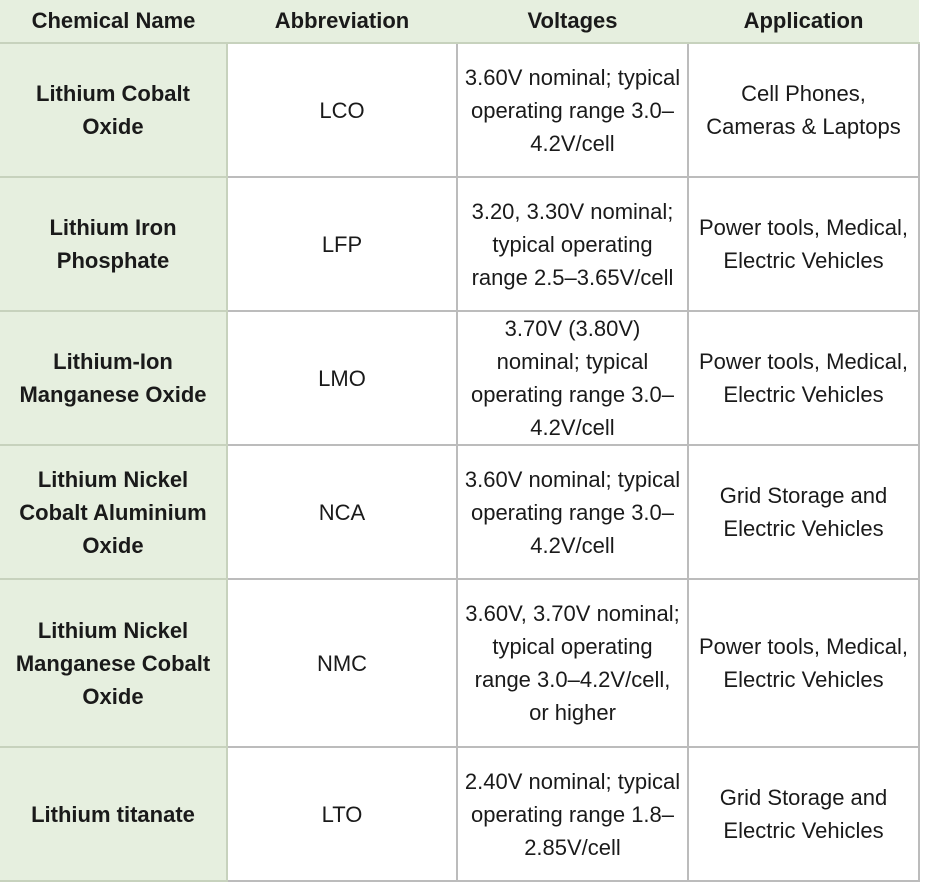 The image size is (927, 885). What do you see at coordinates (114, 110) in the screenshot?
I see `chemical-name-cell: Lithium Cobalt Oxide` at bounding box center [114, 110].